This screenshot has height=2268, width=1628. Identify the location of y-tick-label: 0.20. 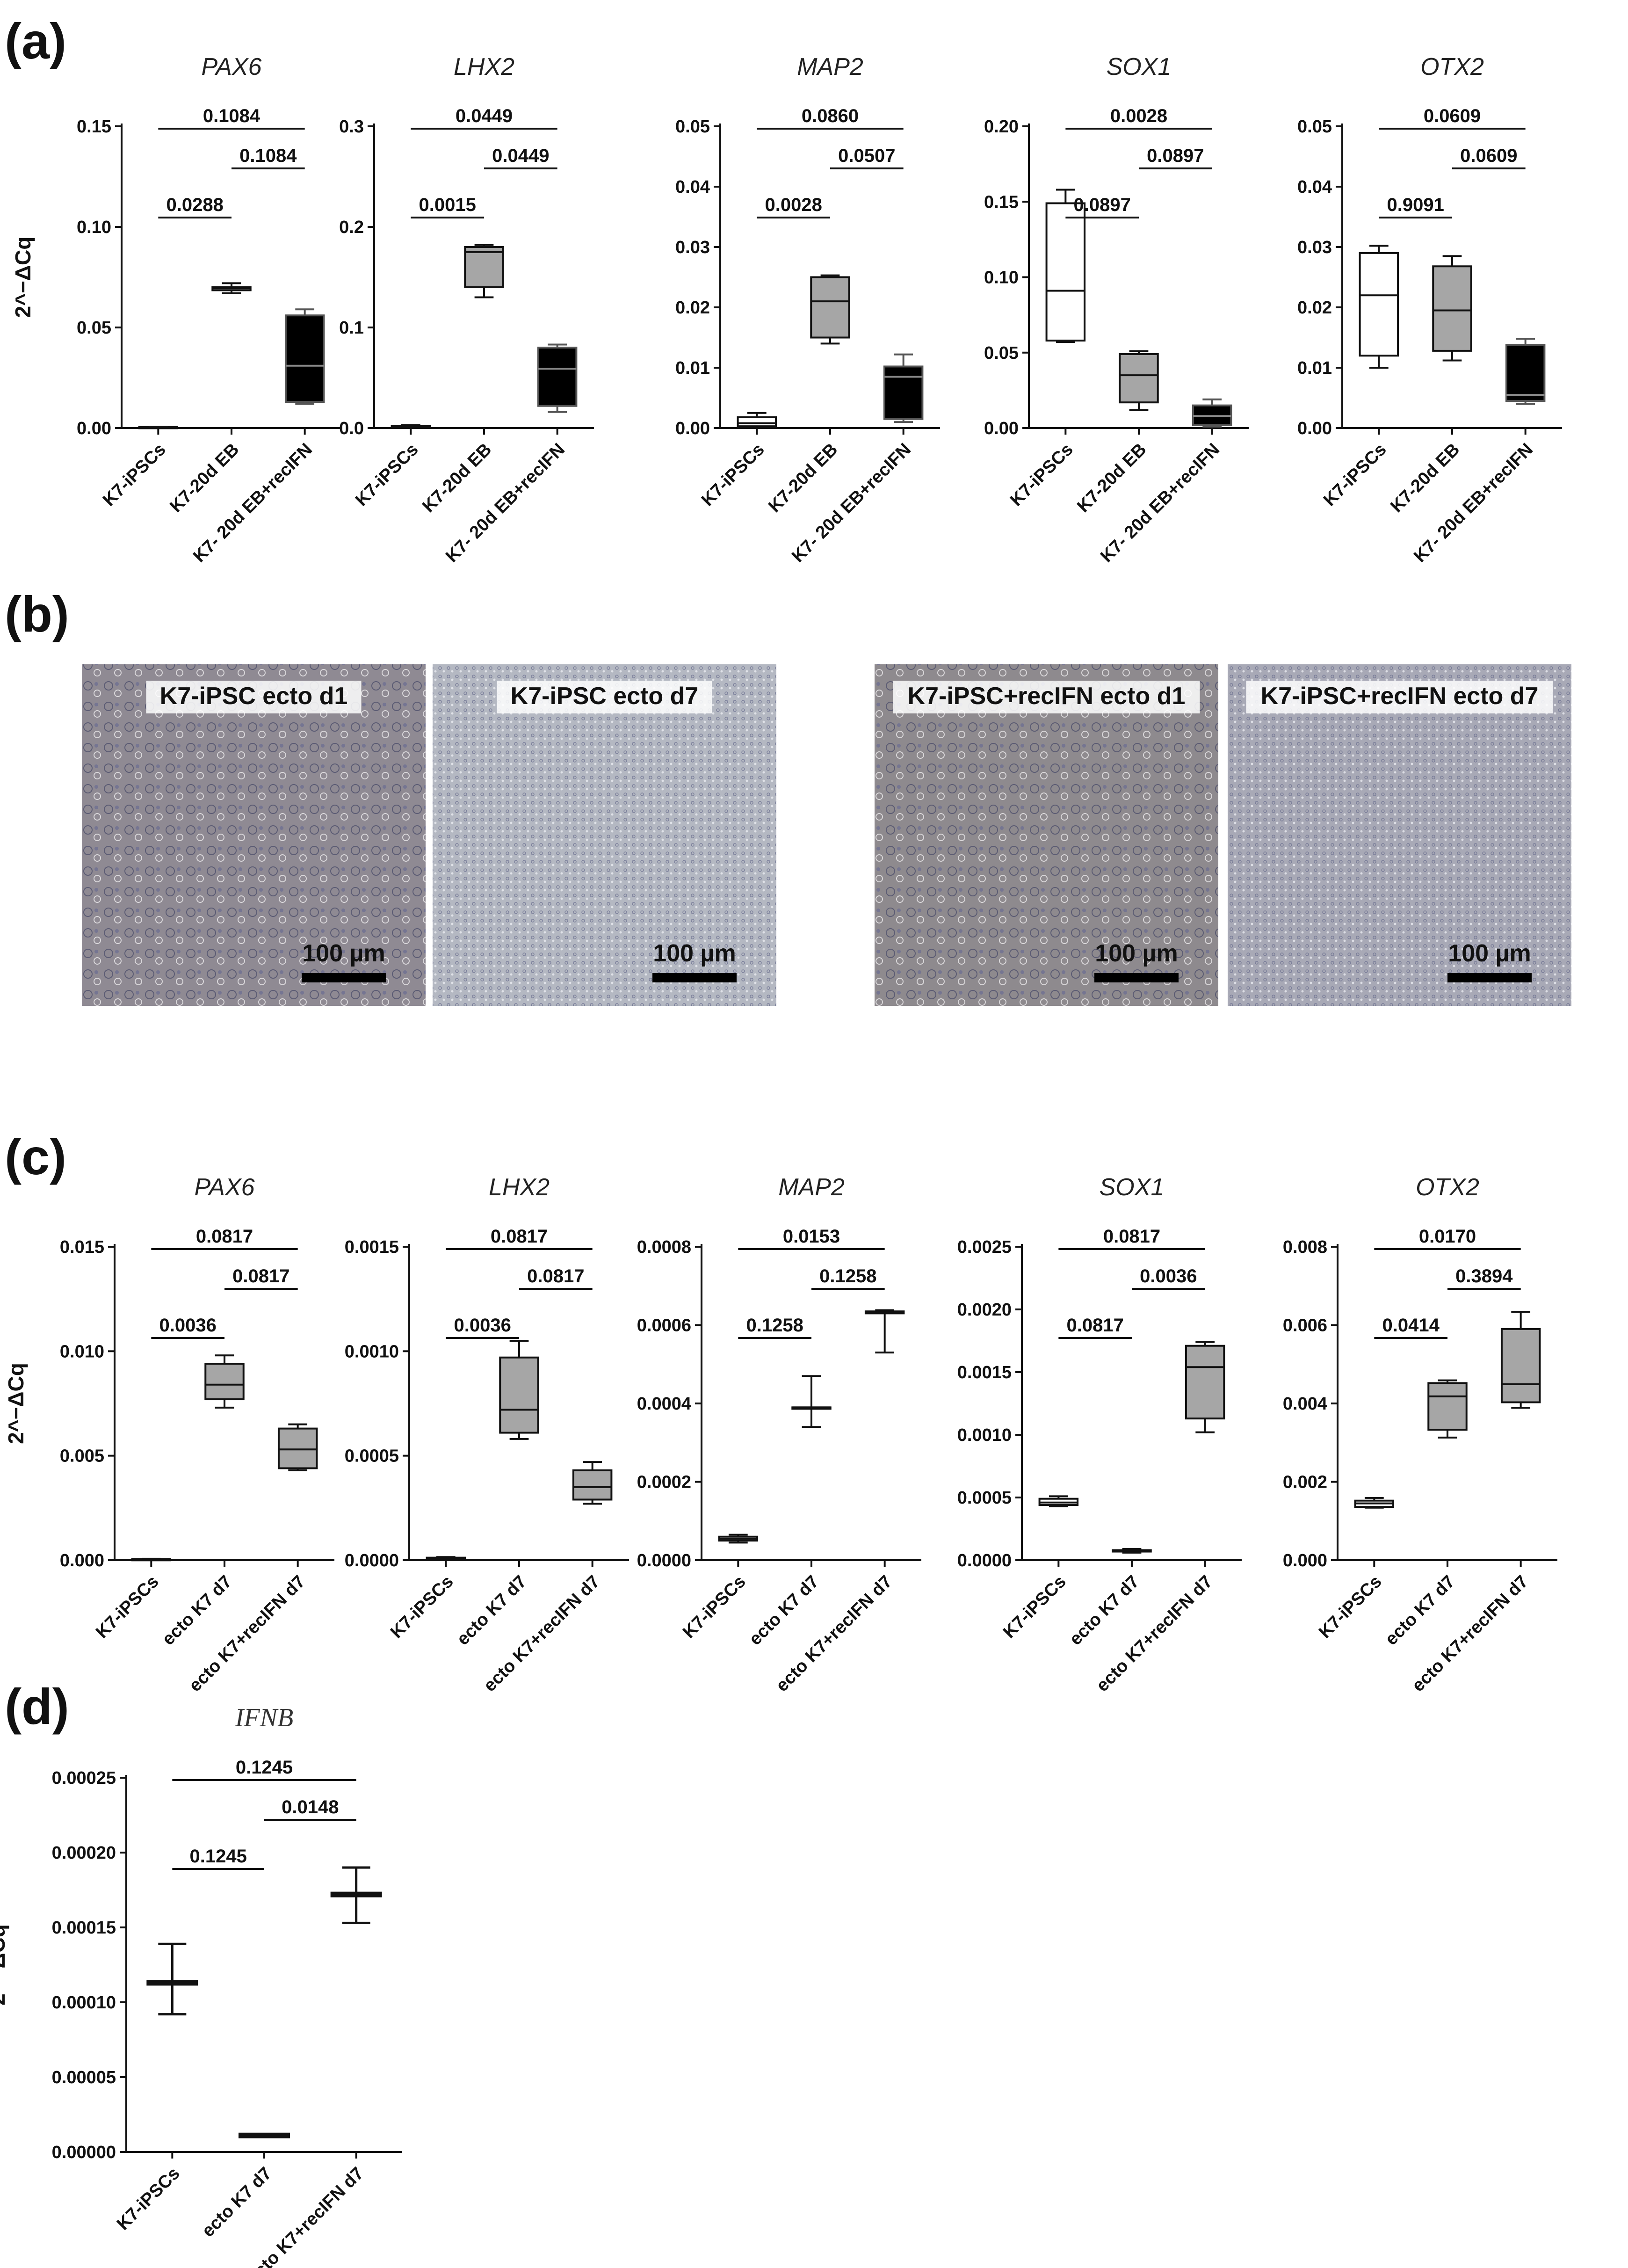
(1001, 127).